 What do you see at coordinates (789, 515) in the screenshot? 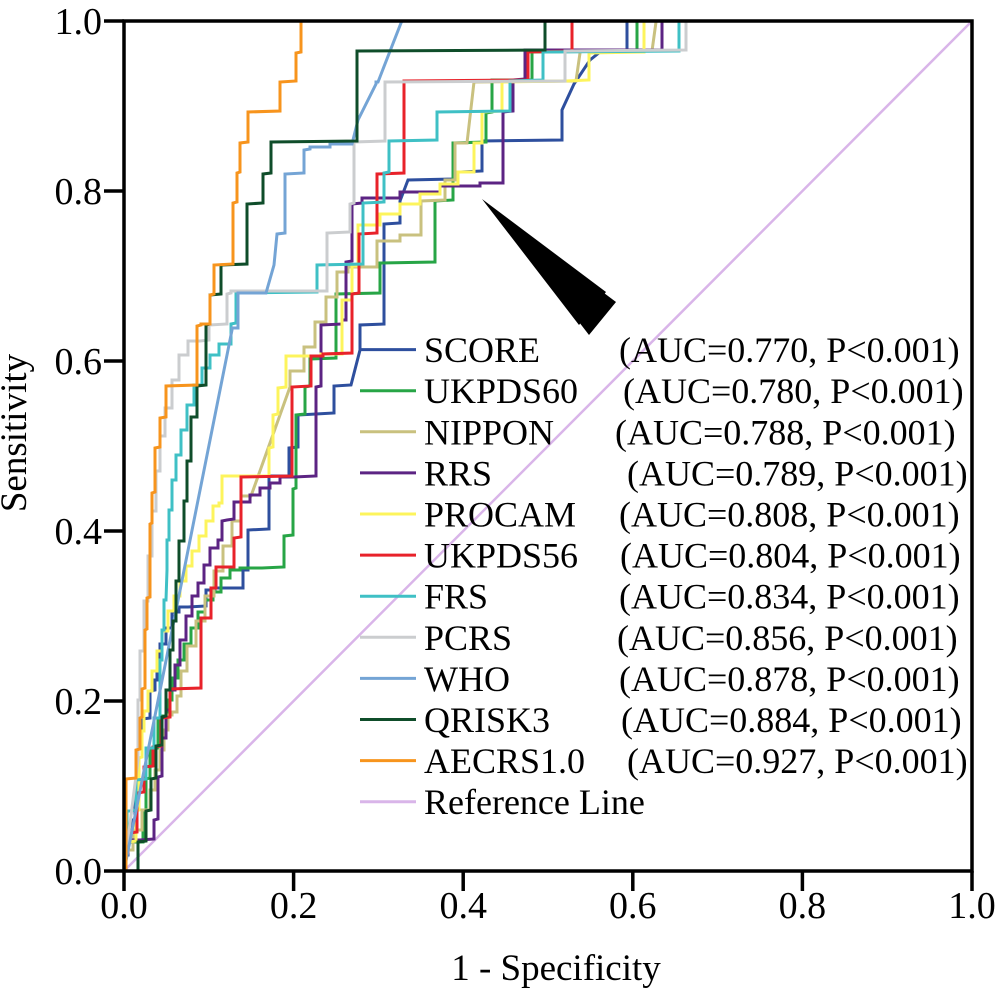
I see `svg-text: (AUC=0.808, P<0.001)` at bounding box center [789, 515].